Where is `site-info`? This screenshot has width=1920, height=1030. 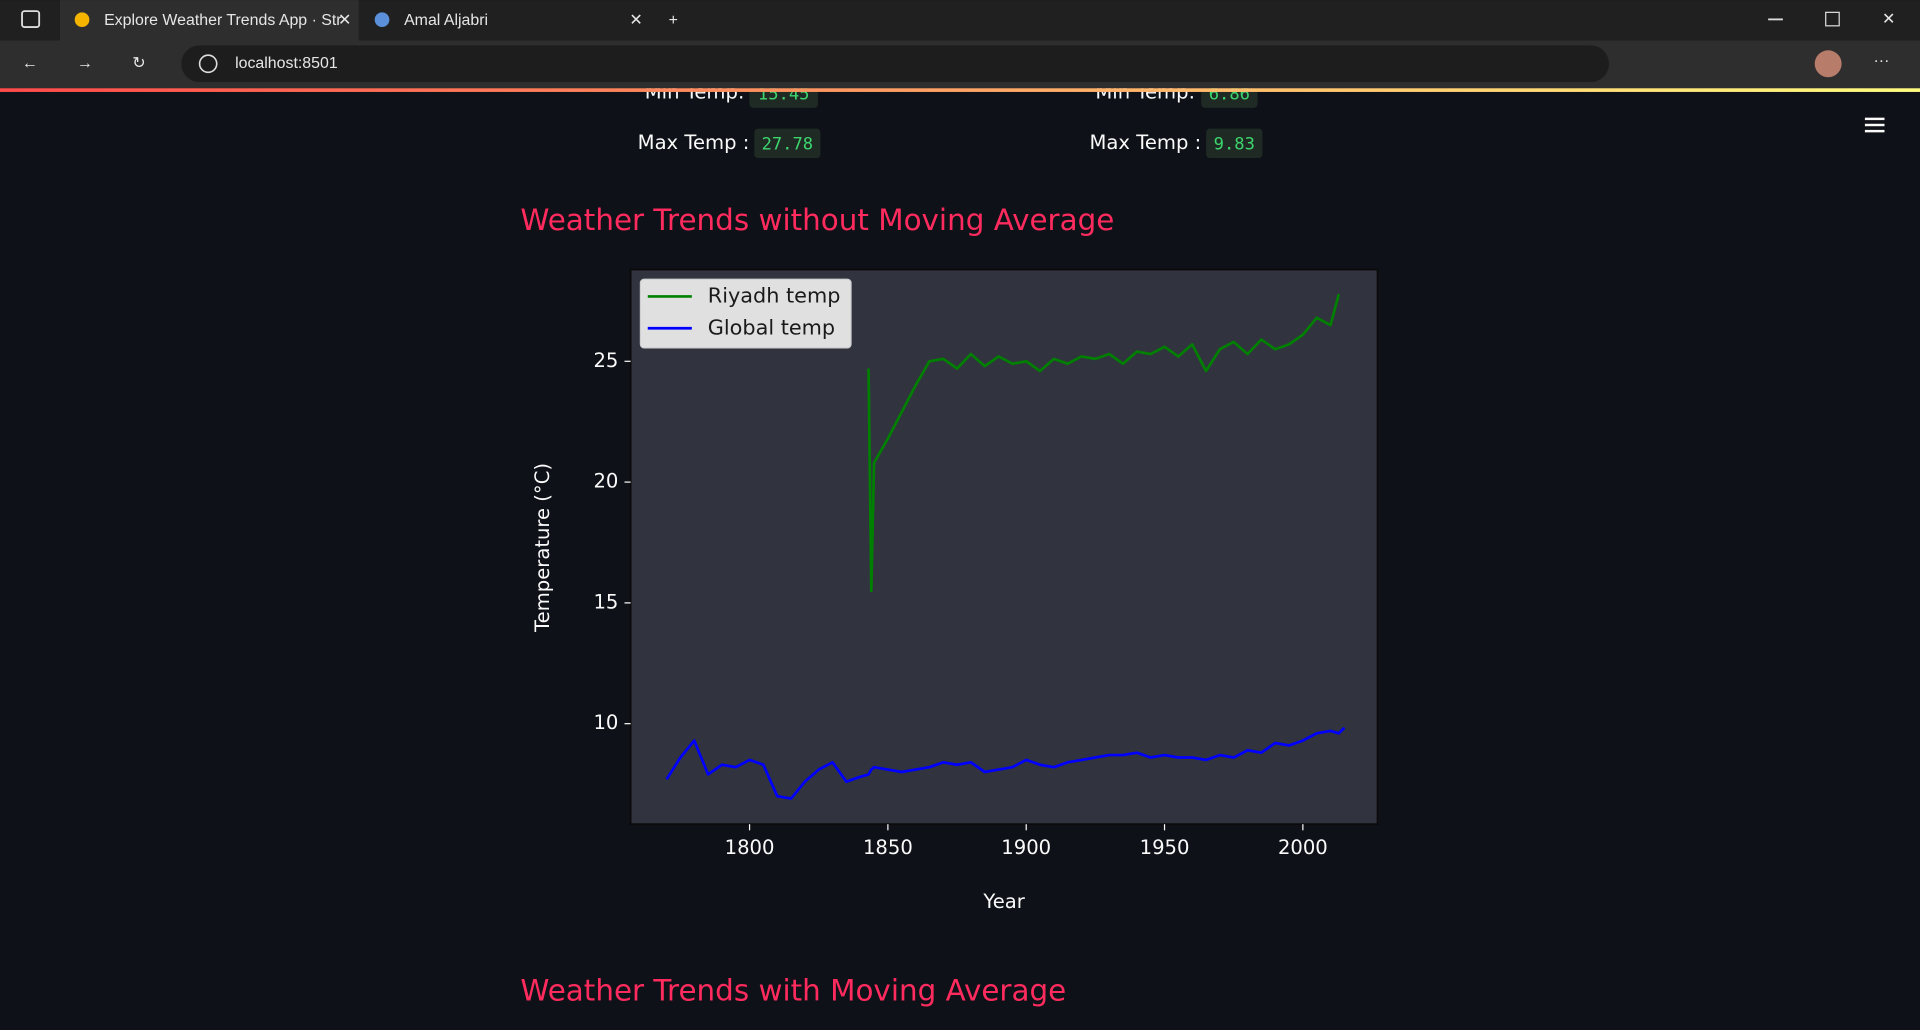
site-info is located at coordinates (208, 64).